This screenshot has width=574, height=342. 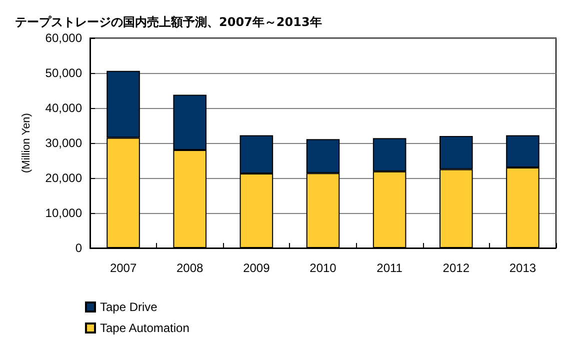 What do you see at coordinates (63, 213) in the screenshot?
I see `y-tick-label: 10,000` at bounding box center [63, 213].